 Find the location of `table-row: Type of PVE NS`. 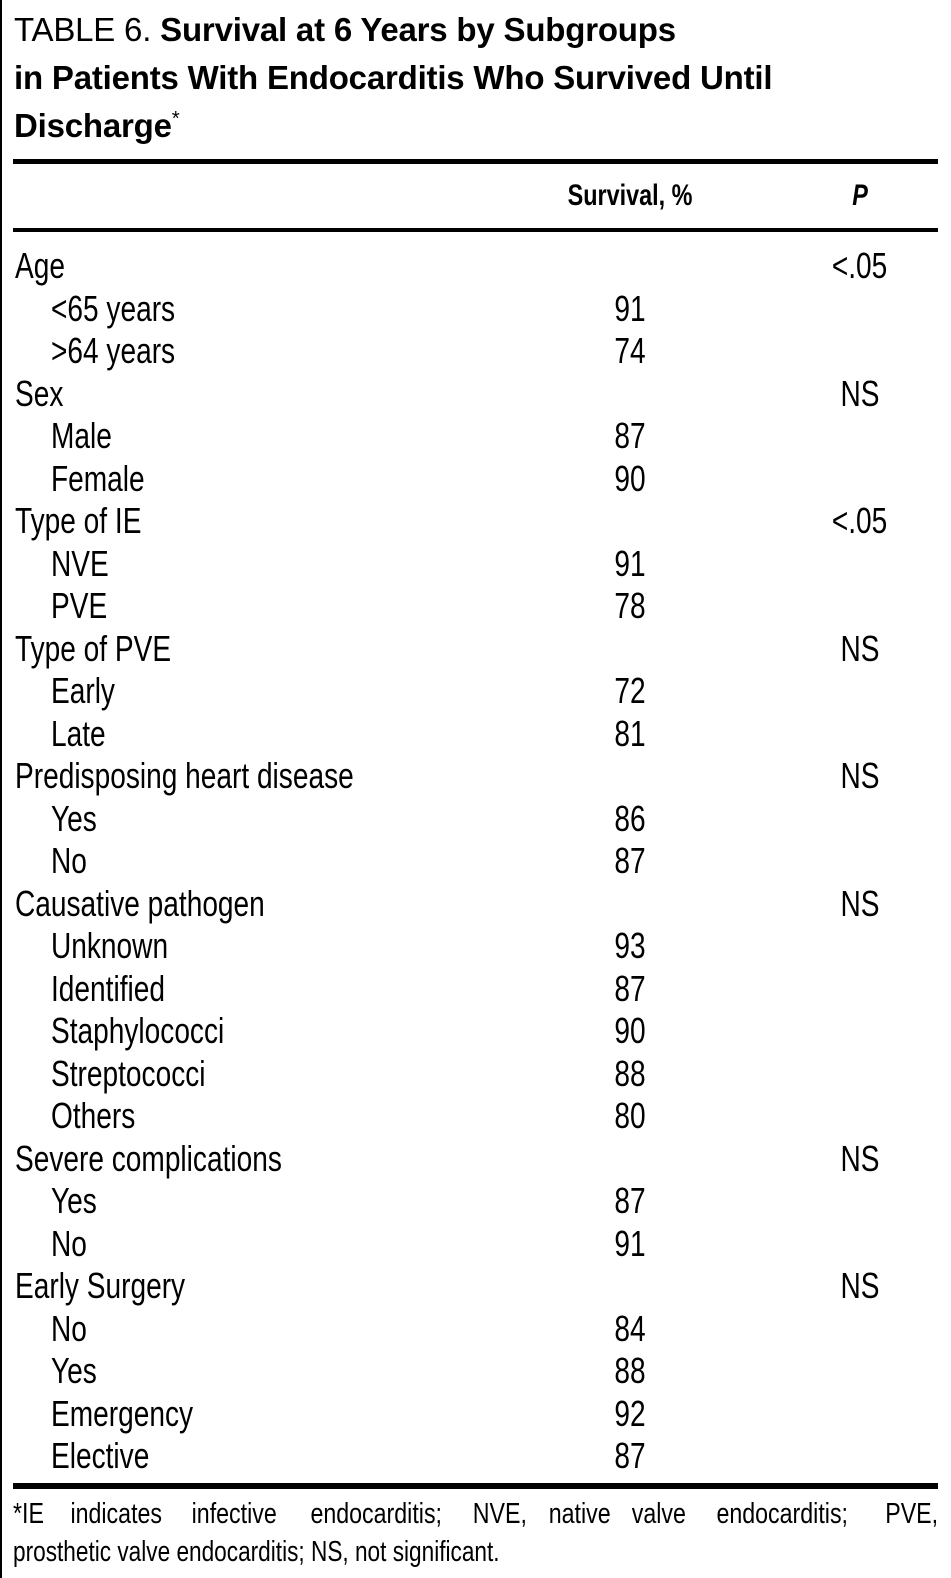

table-row: Type of PVE NS is located at coordinates (475, 649).